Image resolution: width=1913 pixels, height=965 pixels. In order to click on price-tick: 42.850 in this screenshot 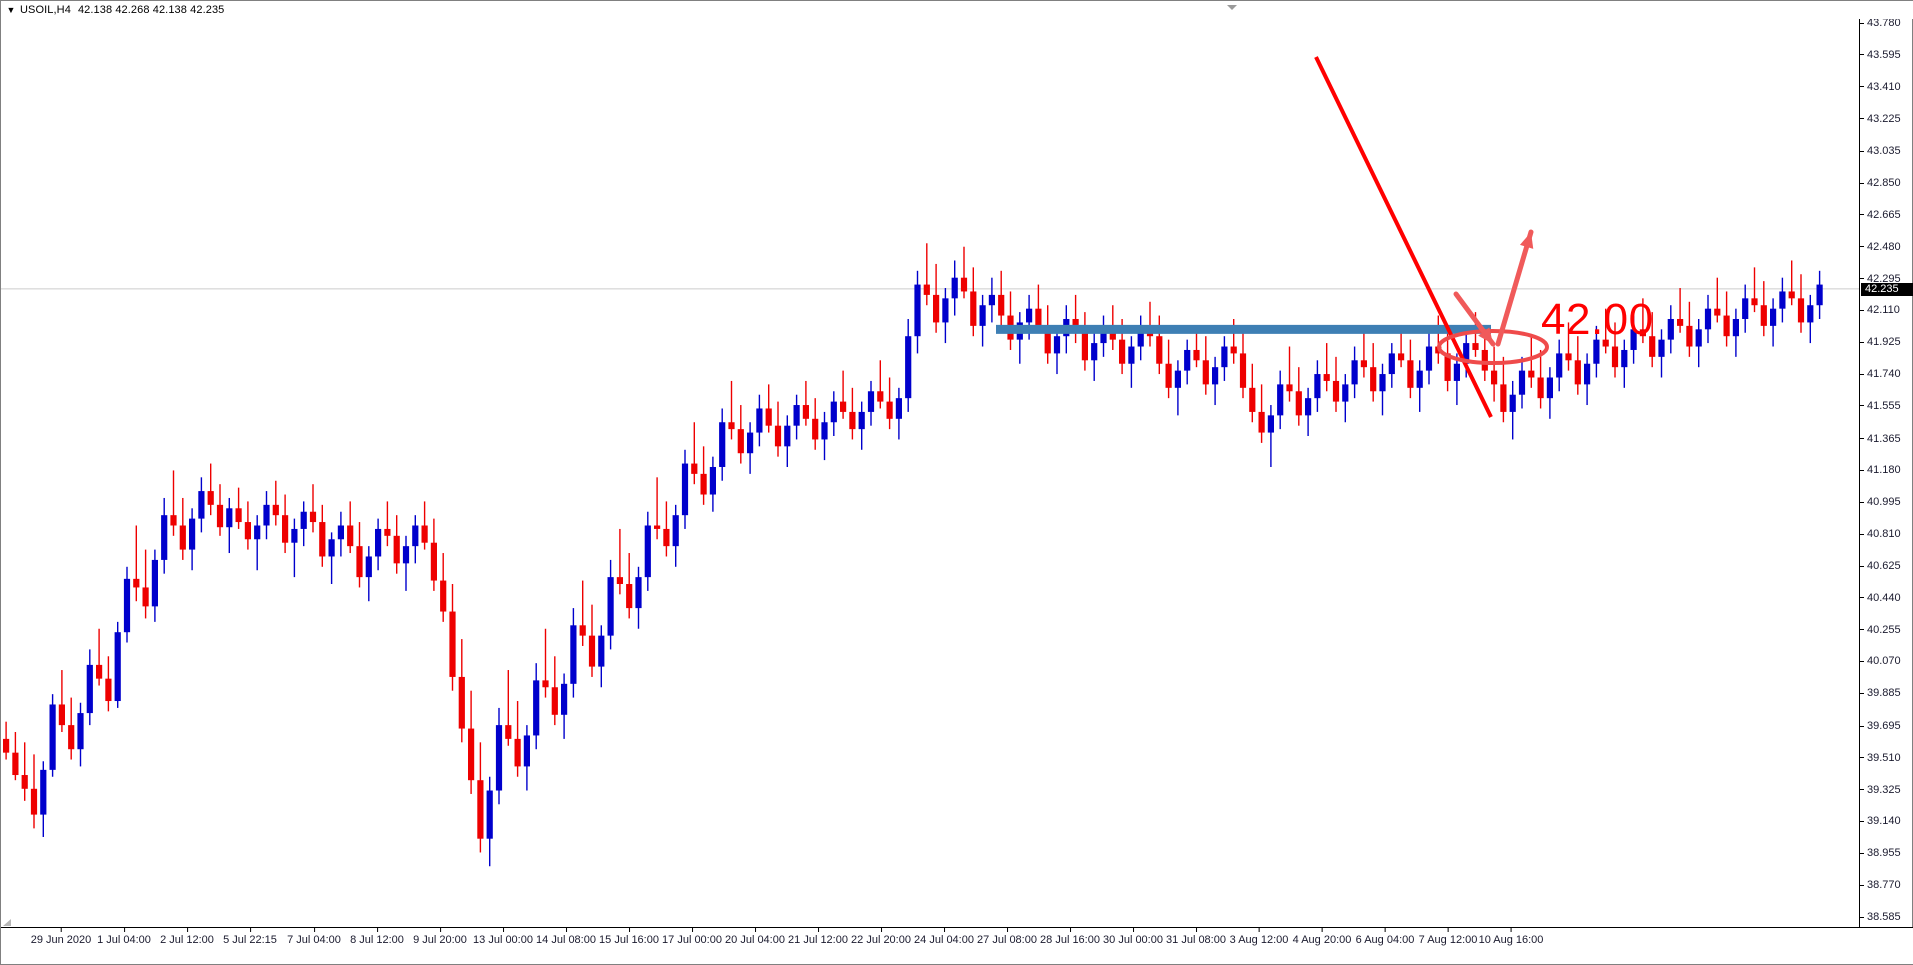, I will do `click(1886, 183)`.